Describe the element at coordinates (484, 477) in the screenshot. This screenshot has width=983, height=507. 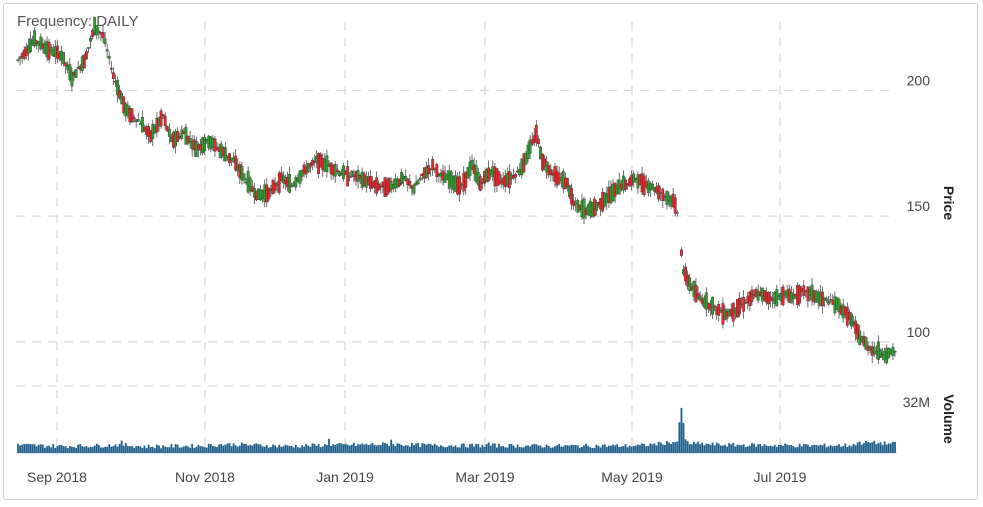
I see `x-tick-label: Mar 2019` at that location.